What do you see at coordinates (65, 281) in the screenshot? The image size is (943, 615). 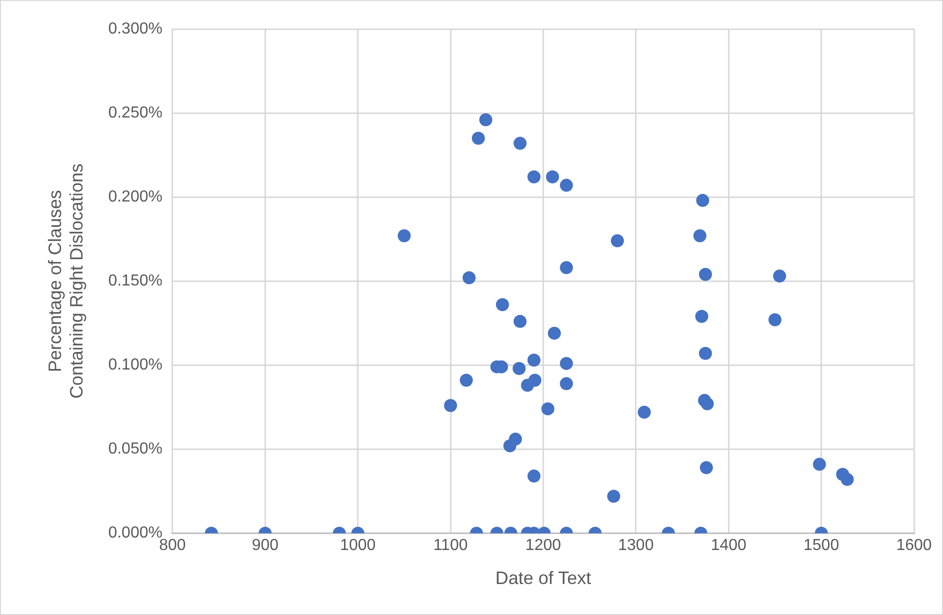 I see `y-axis-title: Percentage of Clauses Containing Right Dislocations` at bounding box center [65, 281].